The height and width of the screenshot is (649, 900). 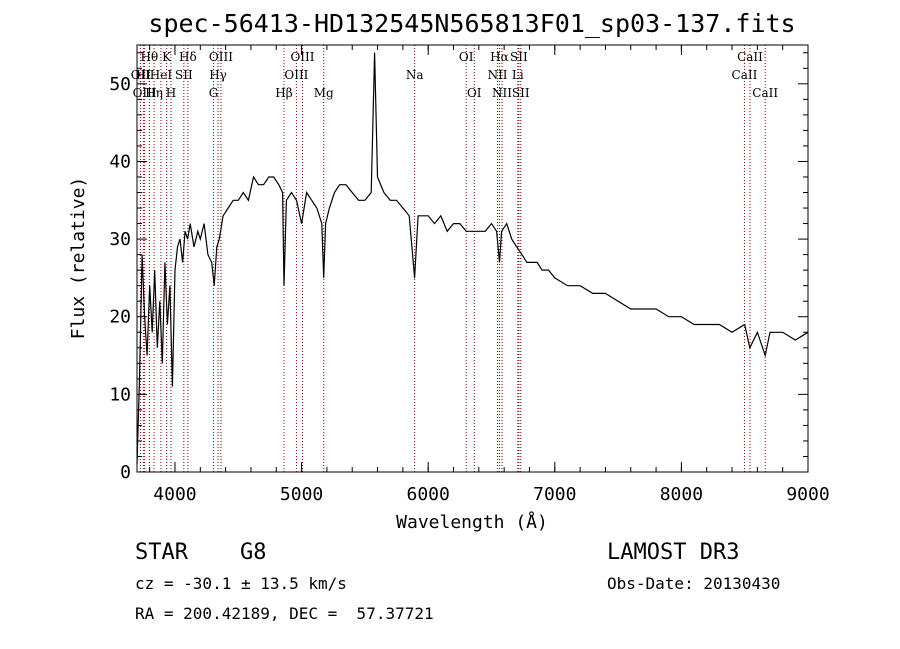 What do you see at coordinates (221, 57) in the screenshot?
I see `line-label-10: OIII` at bounding box center [221, 57].